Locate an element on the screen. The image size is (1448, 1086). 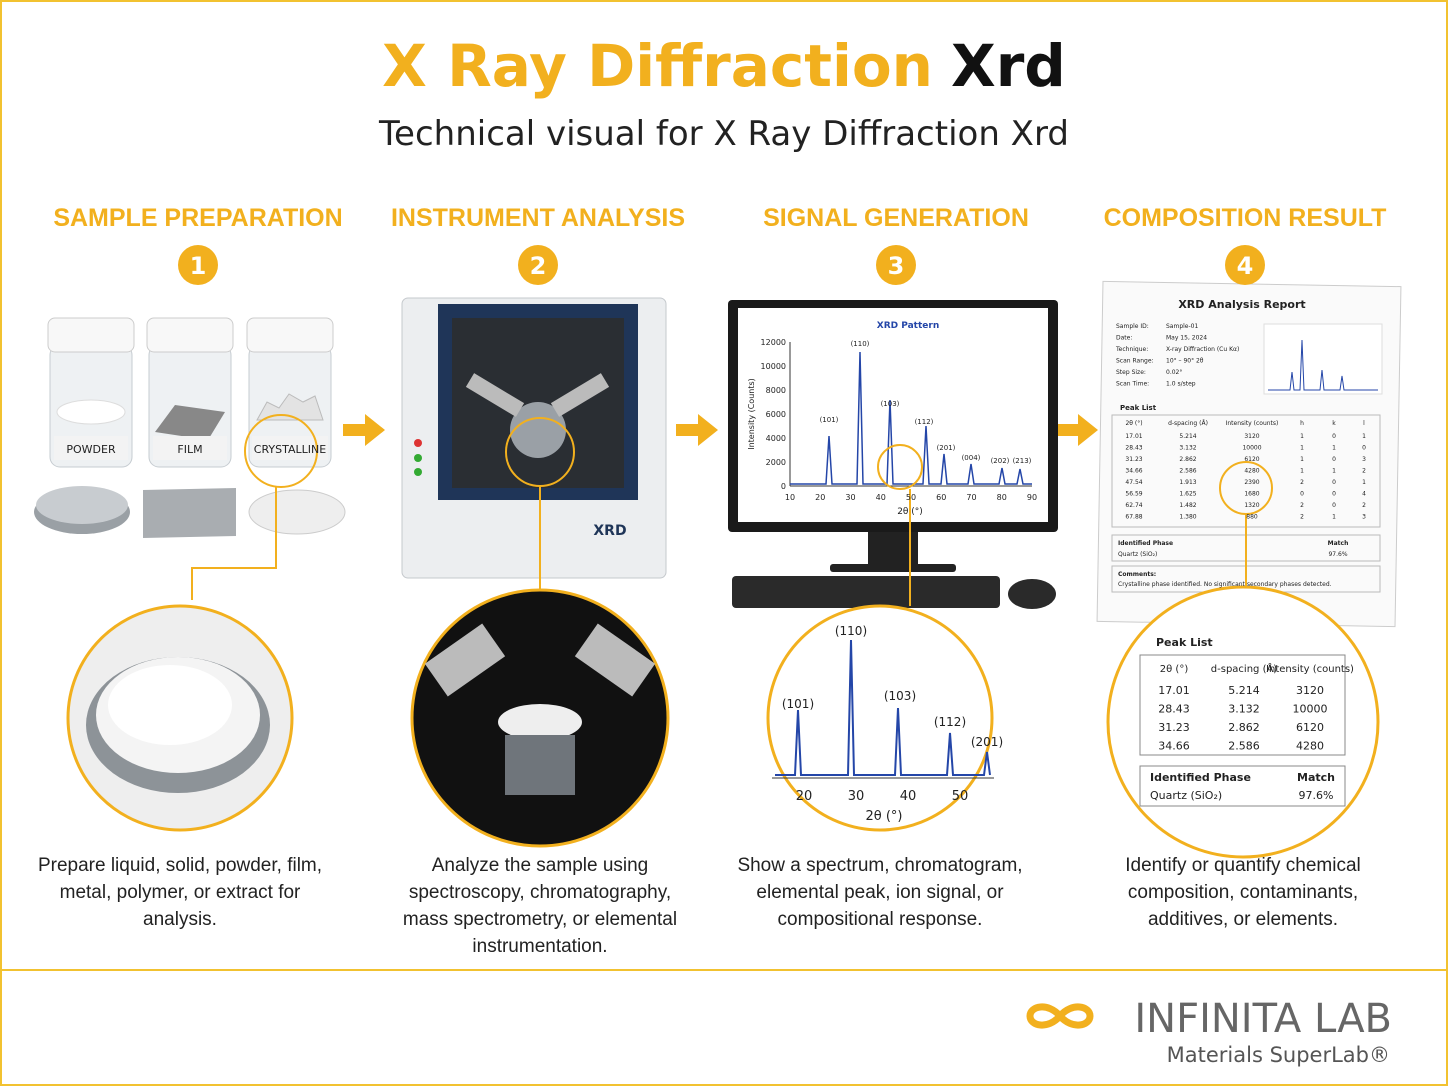
x-tick-label: 30 is located at coordinates (850, 497).